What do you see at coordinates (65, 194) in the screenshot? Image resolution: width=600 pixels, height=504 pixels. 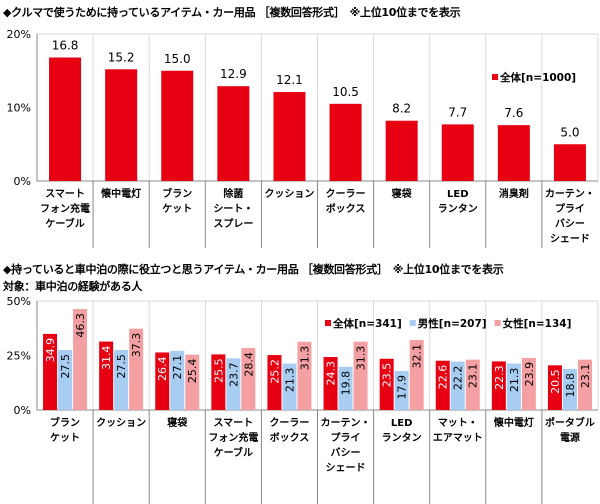 I see `chart1-category-label: スマート` at bounding box center [65, 194].